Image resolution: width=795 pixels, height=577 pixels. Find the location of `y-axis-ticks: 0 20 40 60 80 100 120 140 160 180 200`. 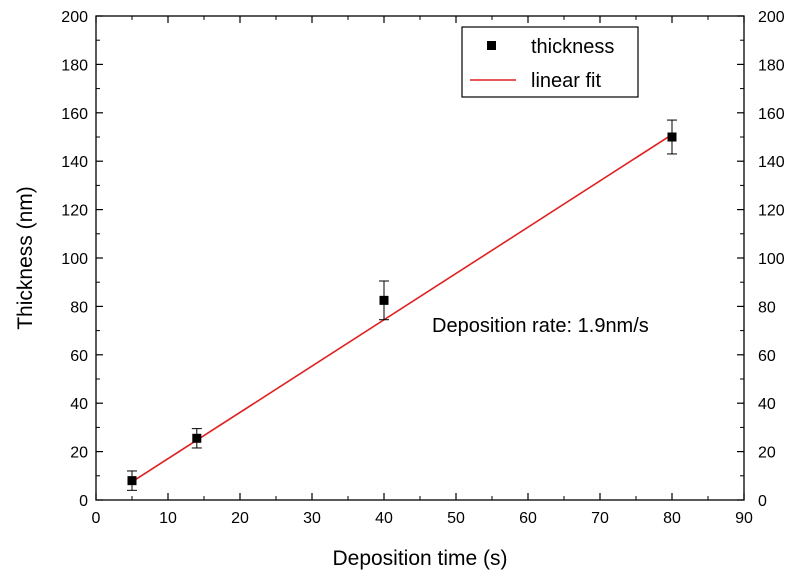

y-axis-ticks: 0 20 40 60 80 100 120 140 160 180 200 is located at coordinates (82, 259).